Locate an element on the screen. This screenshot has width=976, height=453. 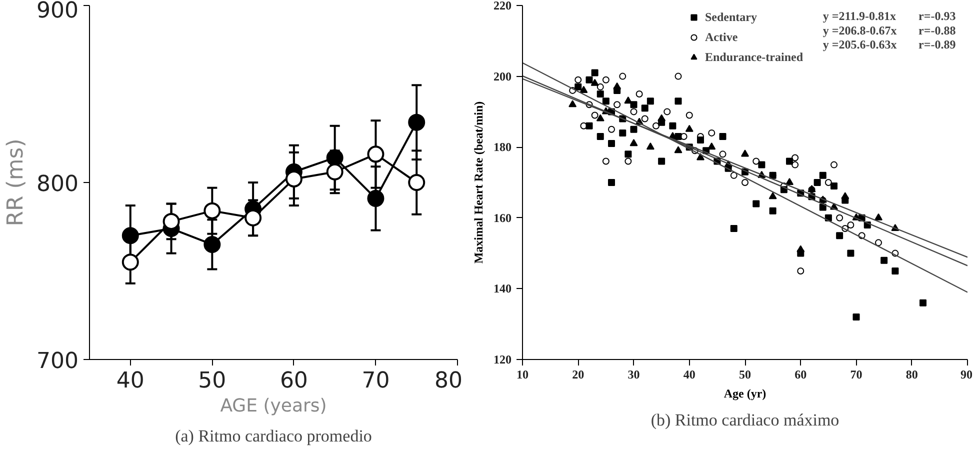
annotation: y =211.9-0.81x is located at coordinates (859, 16).